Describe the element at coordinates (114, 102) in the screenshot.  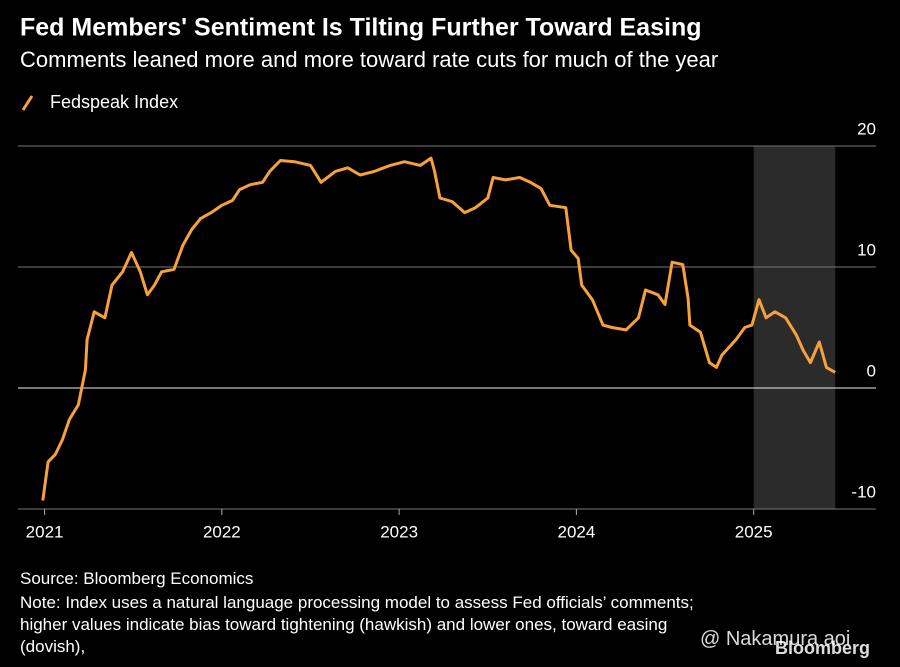
I see `legend-label: Fedspeak Index` at that location.